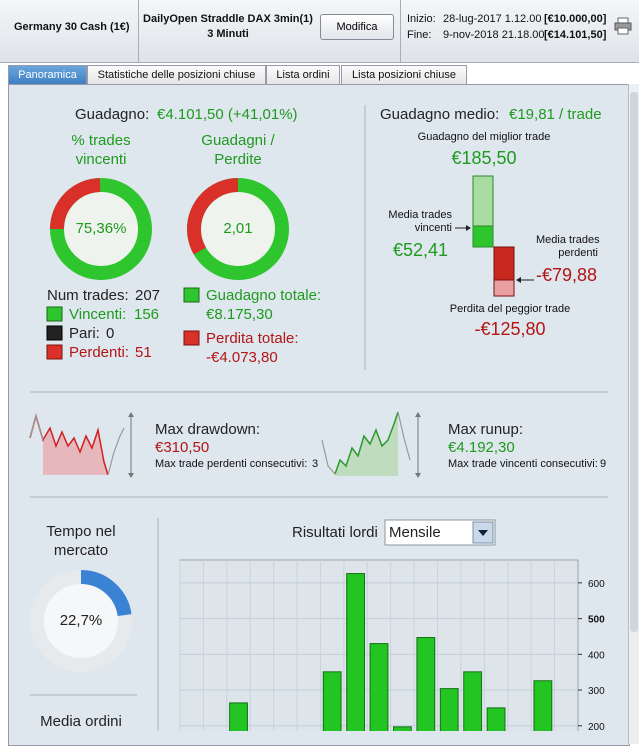  Describe the element at coordinates (208, 429) in the screenshot. I see `drawdown-label: Max drawdown:` at that location.